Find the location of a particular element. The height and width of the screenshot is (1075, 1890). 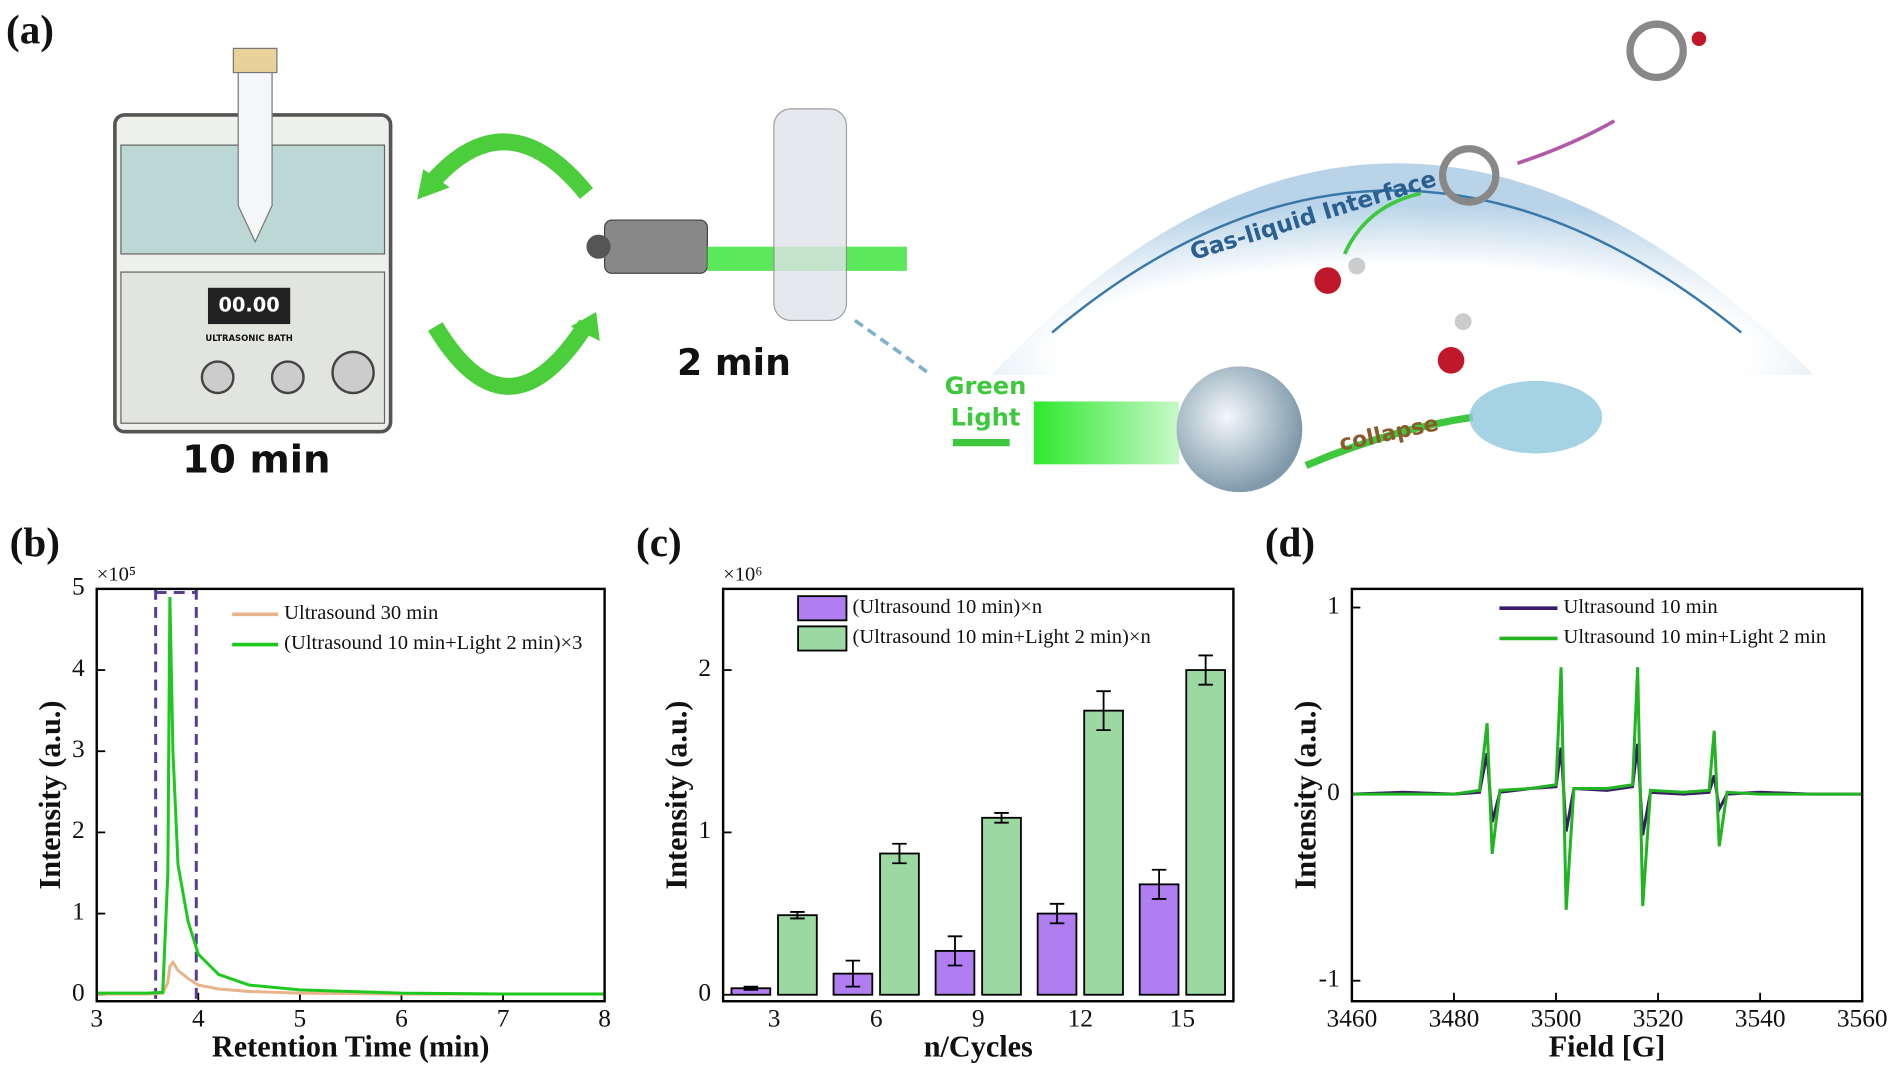

x-tick-label: 3460 is located at coordinates (1352, 1018).